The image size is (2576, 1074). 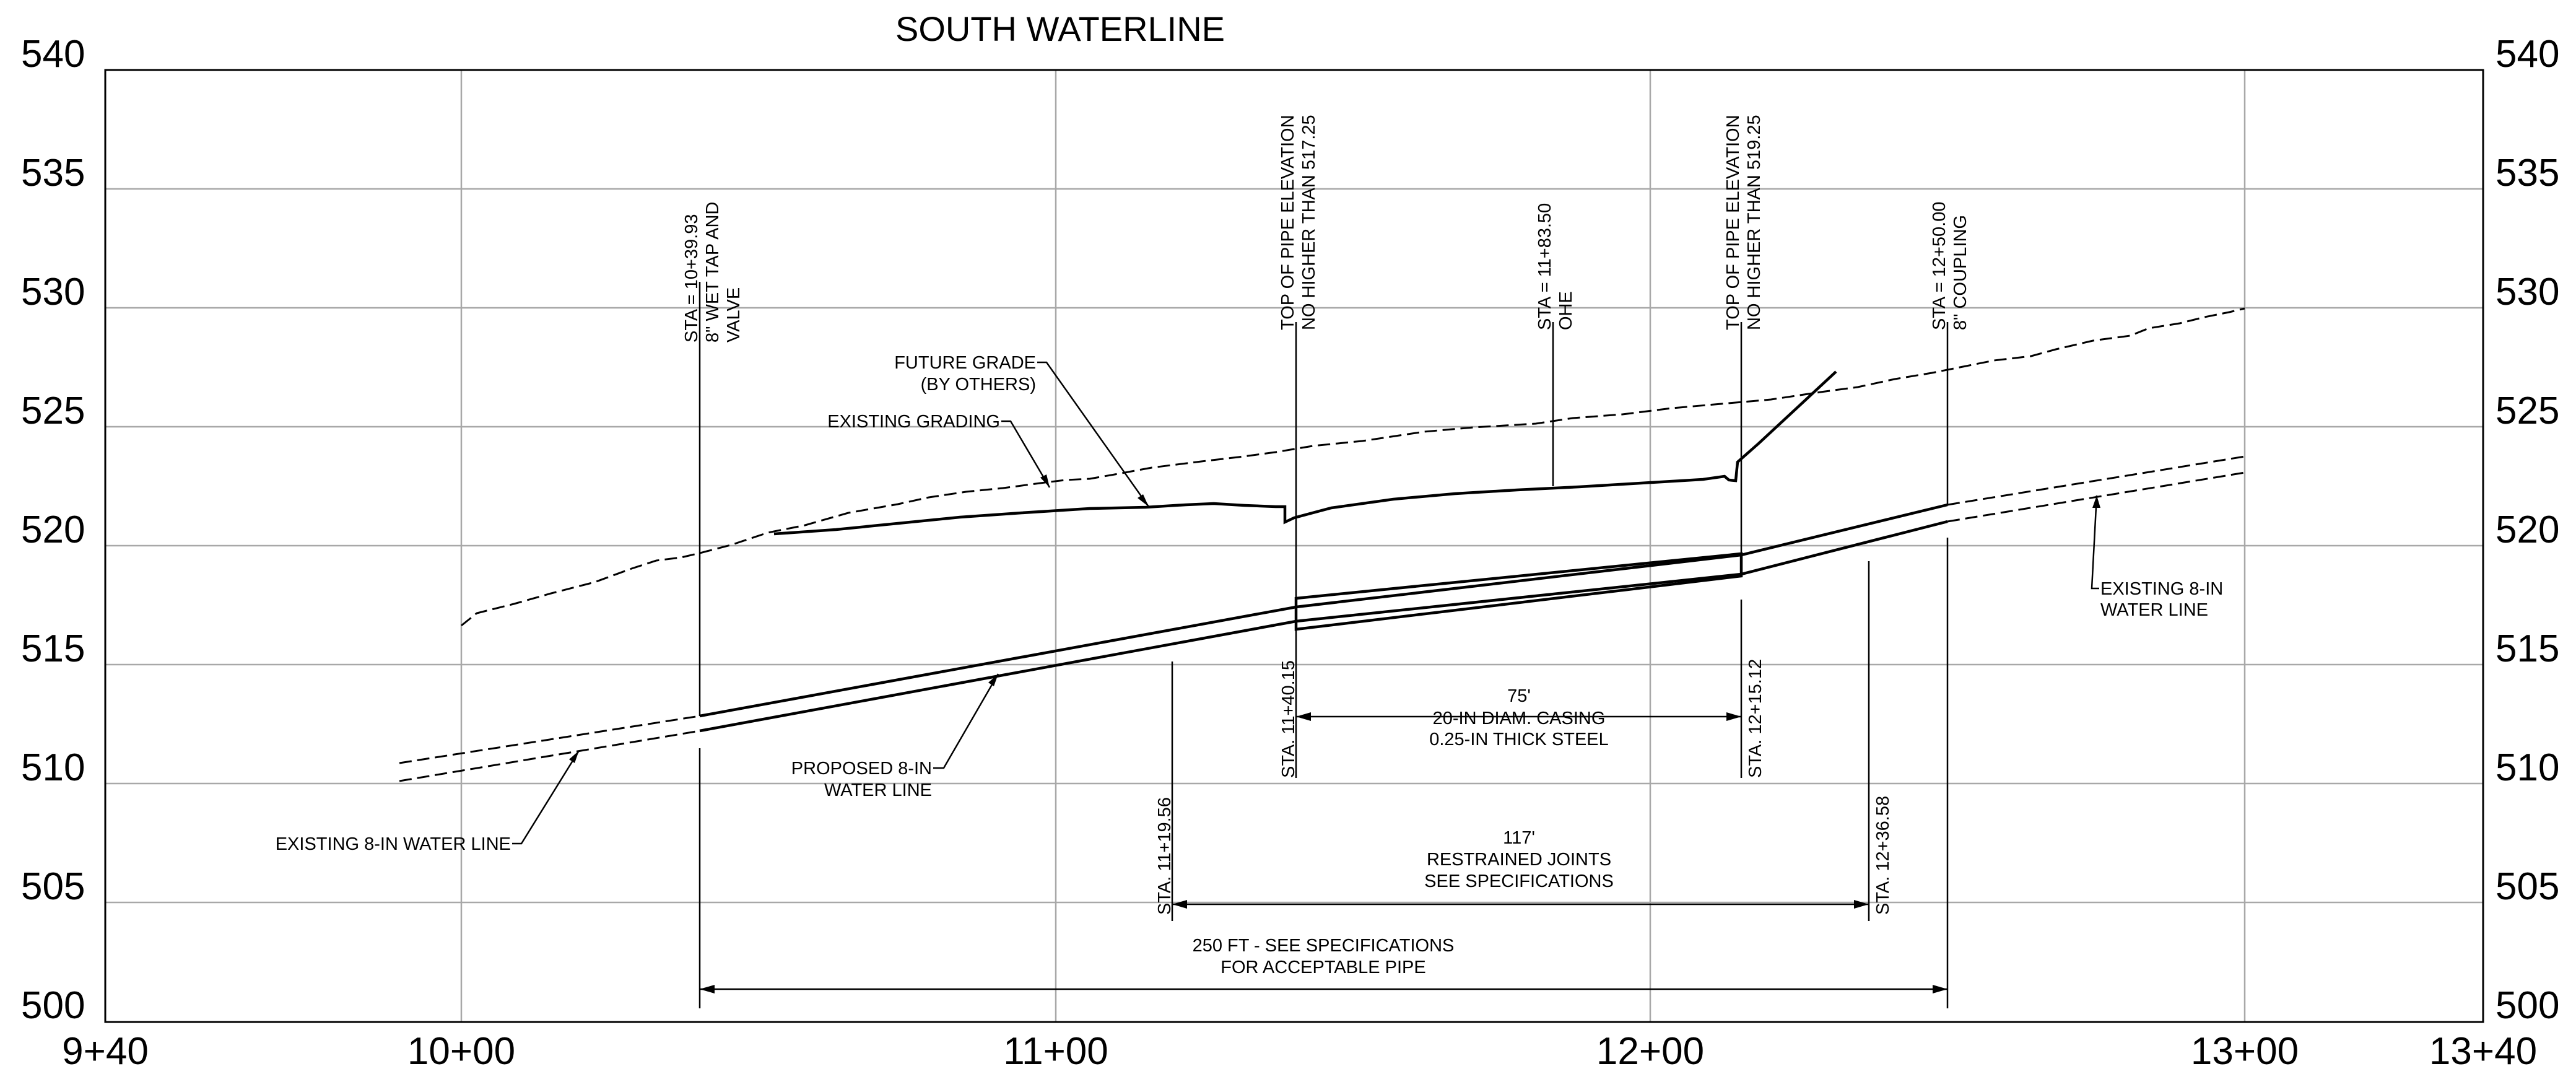 What do you see at coordinates (2161, 589) in the screenshot?
I see `callout-text: EXISTING 8-IN` at bounding box center [2161, 589].